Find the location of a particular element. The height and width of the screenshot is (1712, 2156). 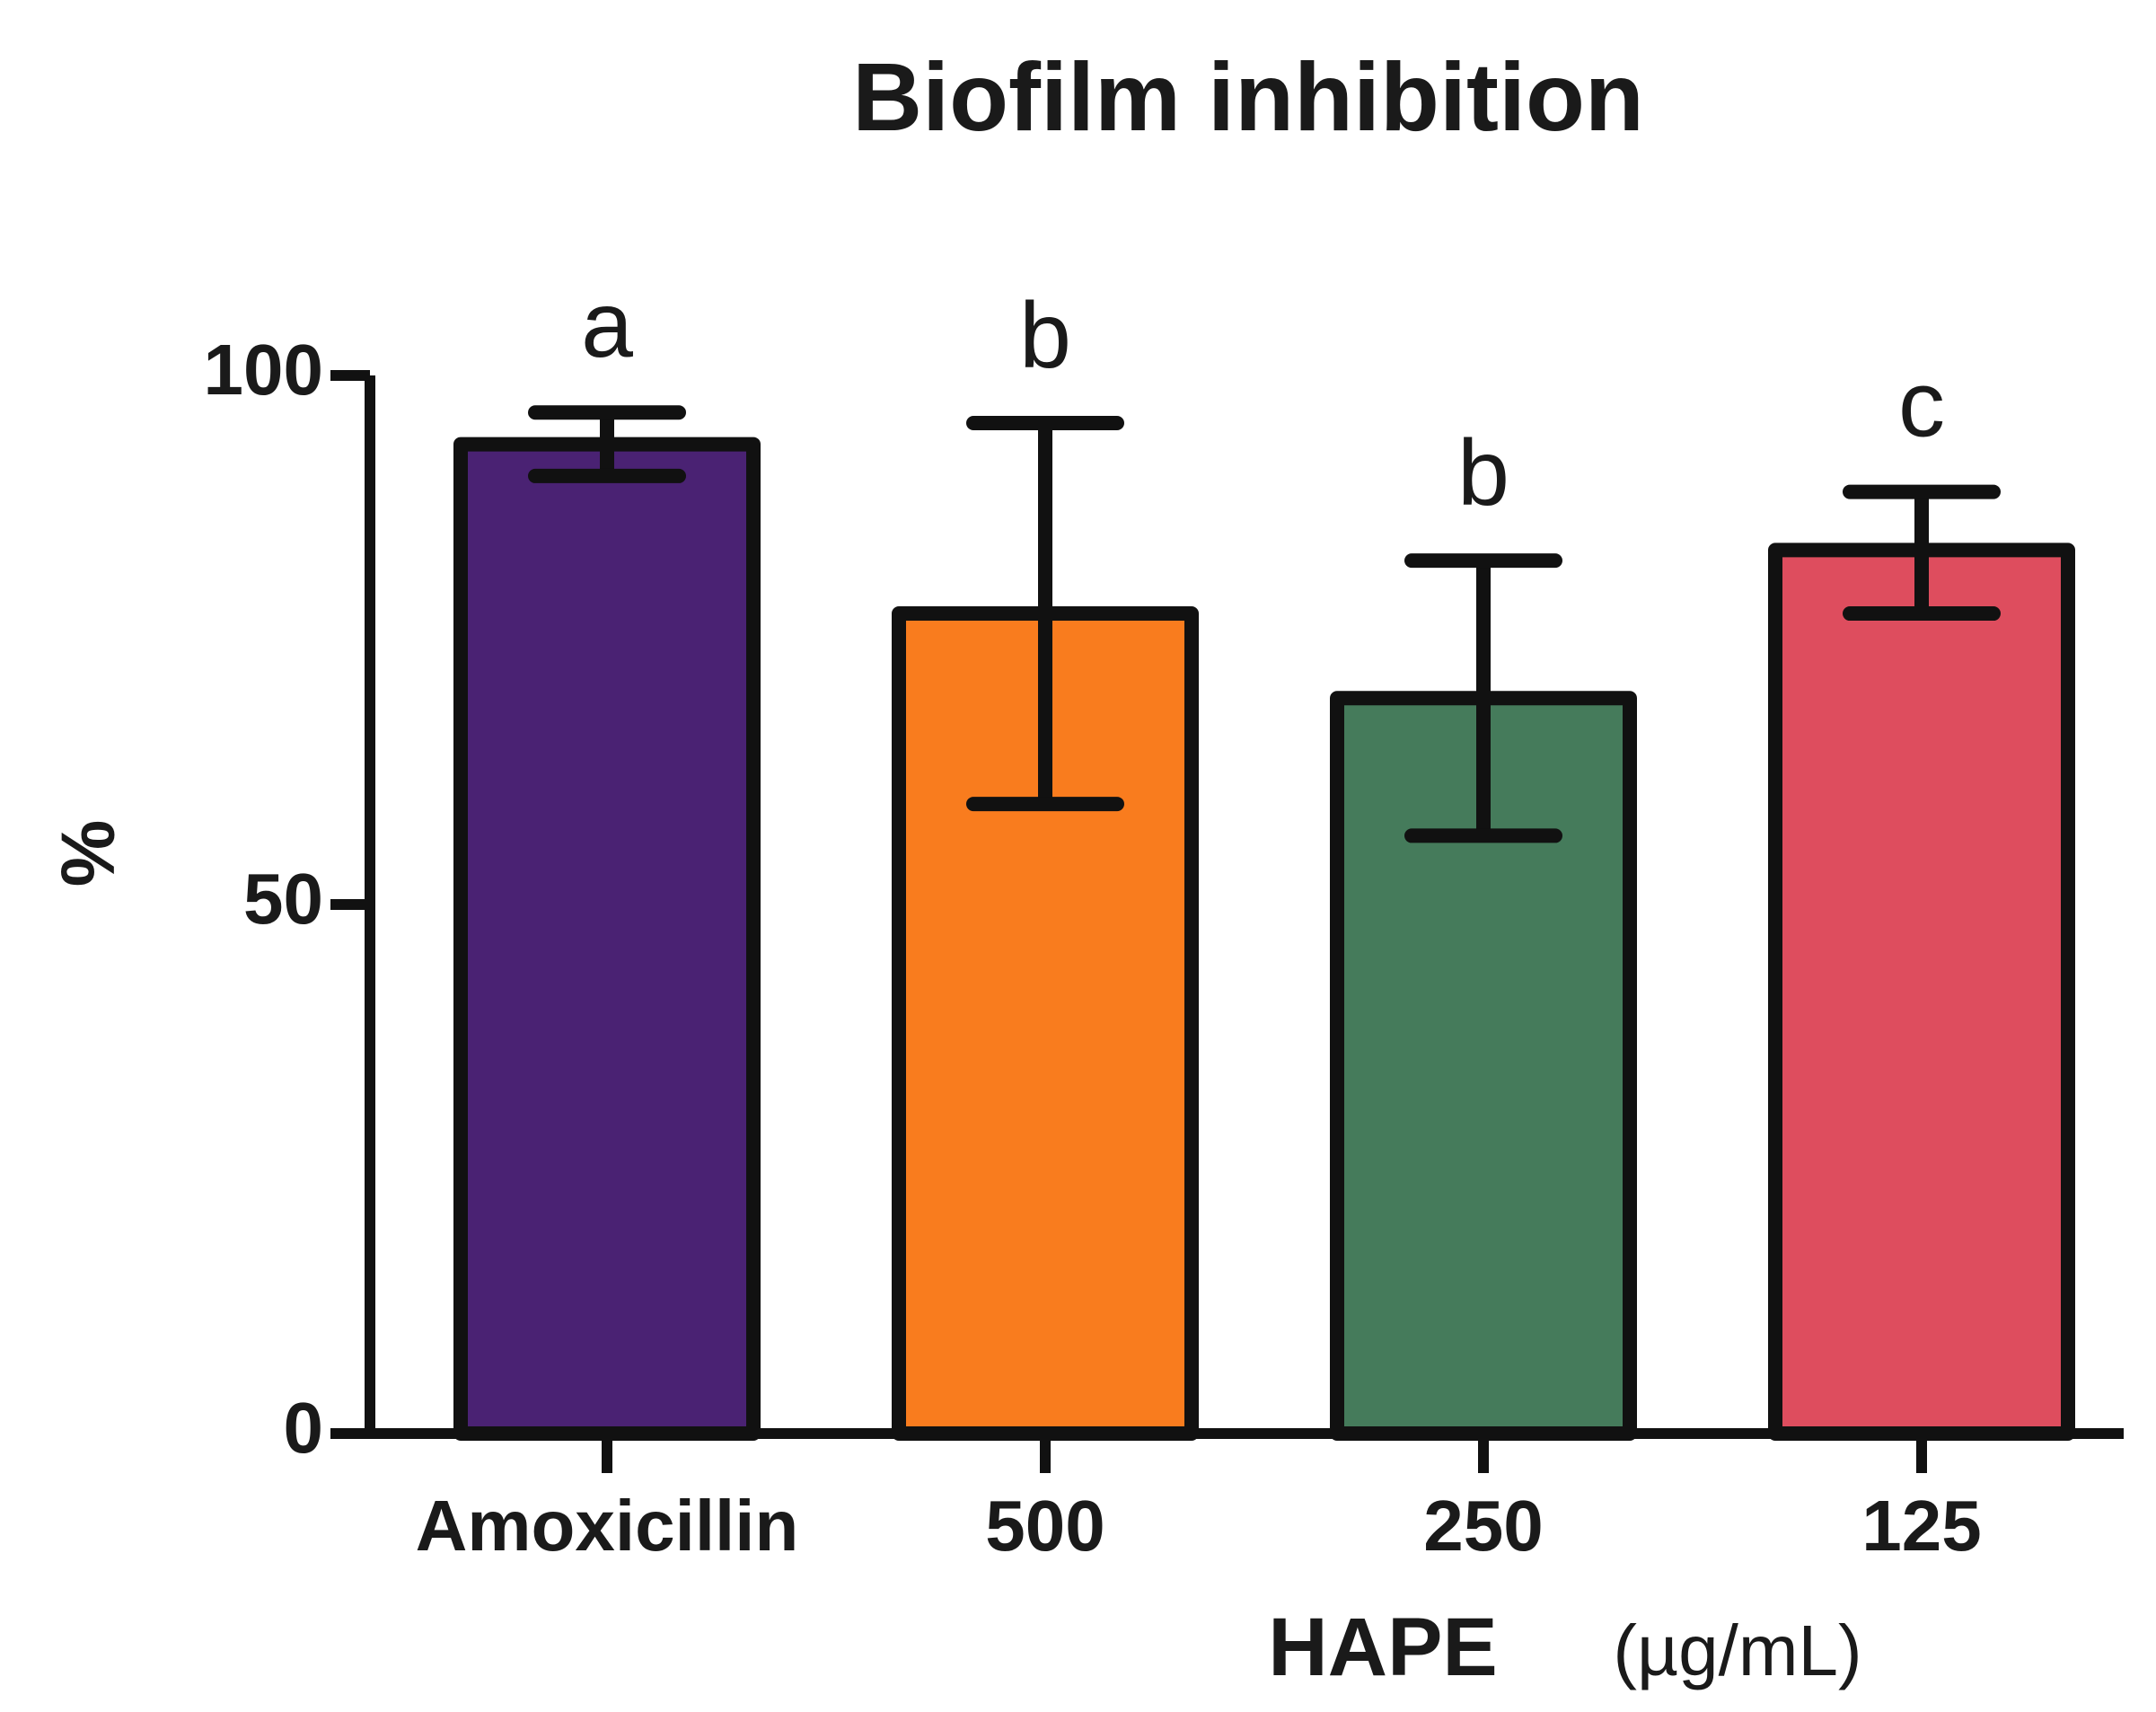

significance-label-3: c is located at coordinates (1921, 405).